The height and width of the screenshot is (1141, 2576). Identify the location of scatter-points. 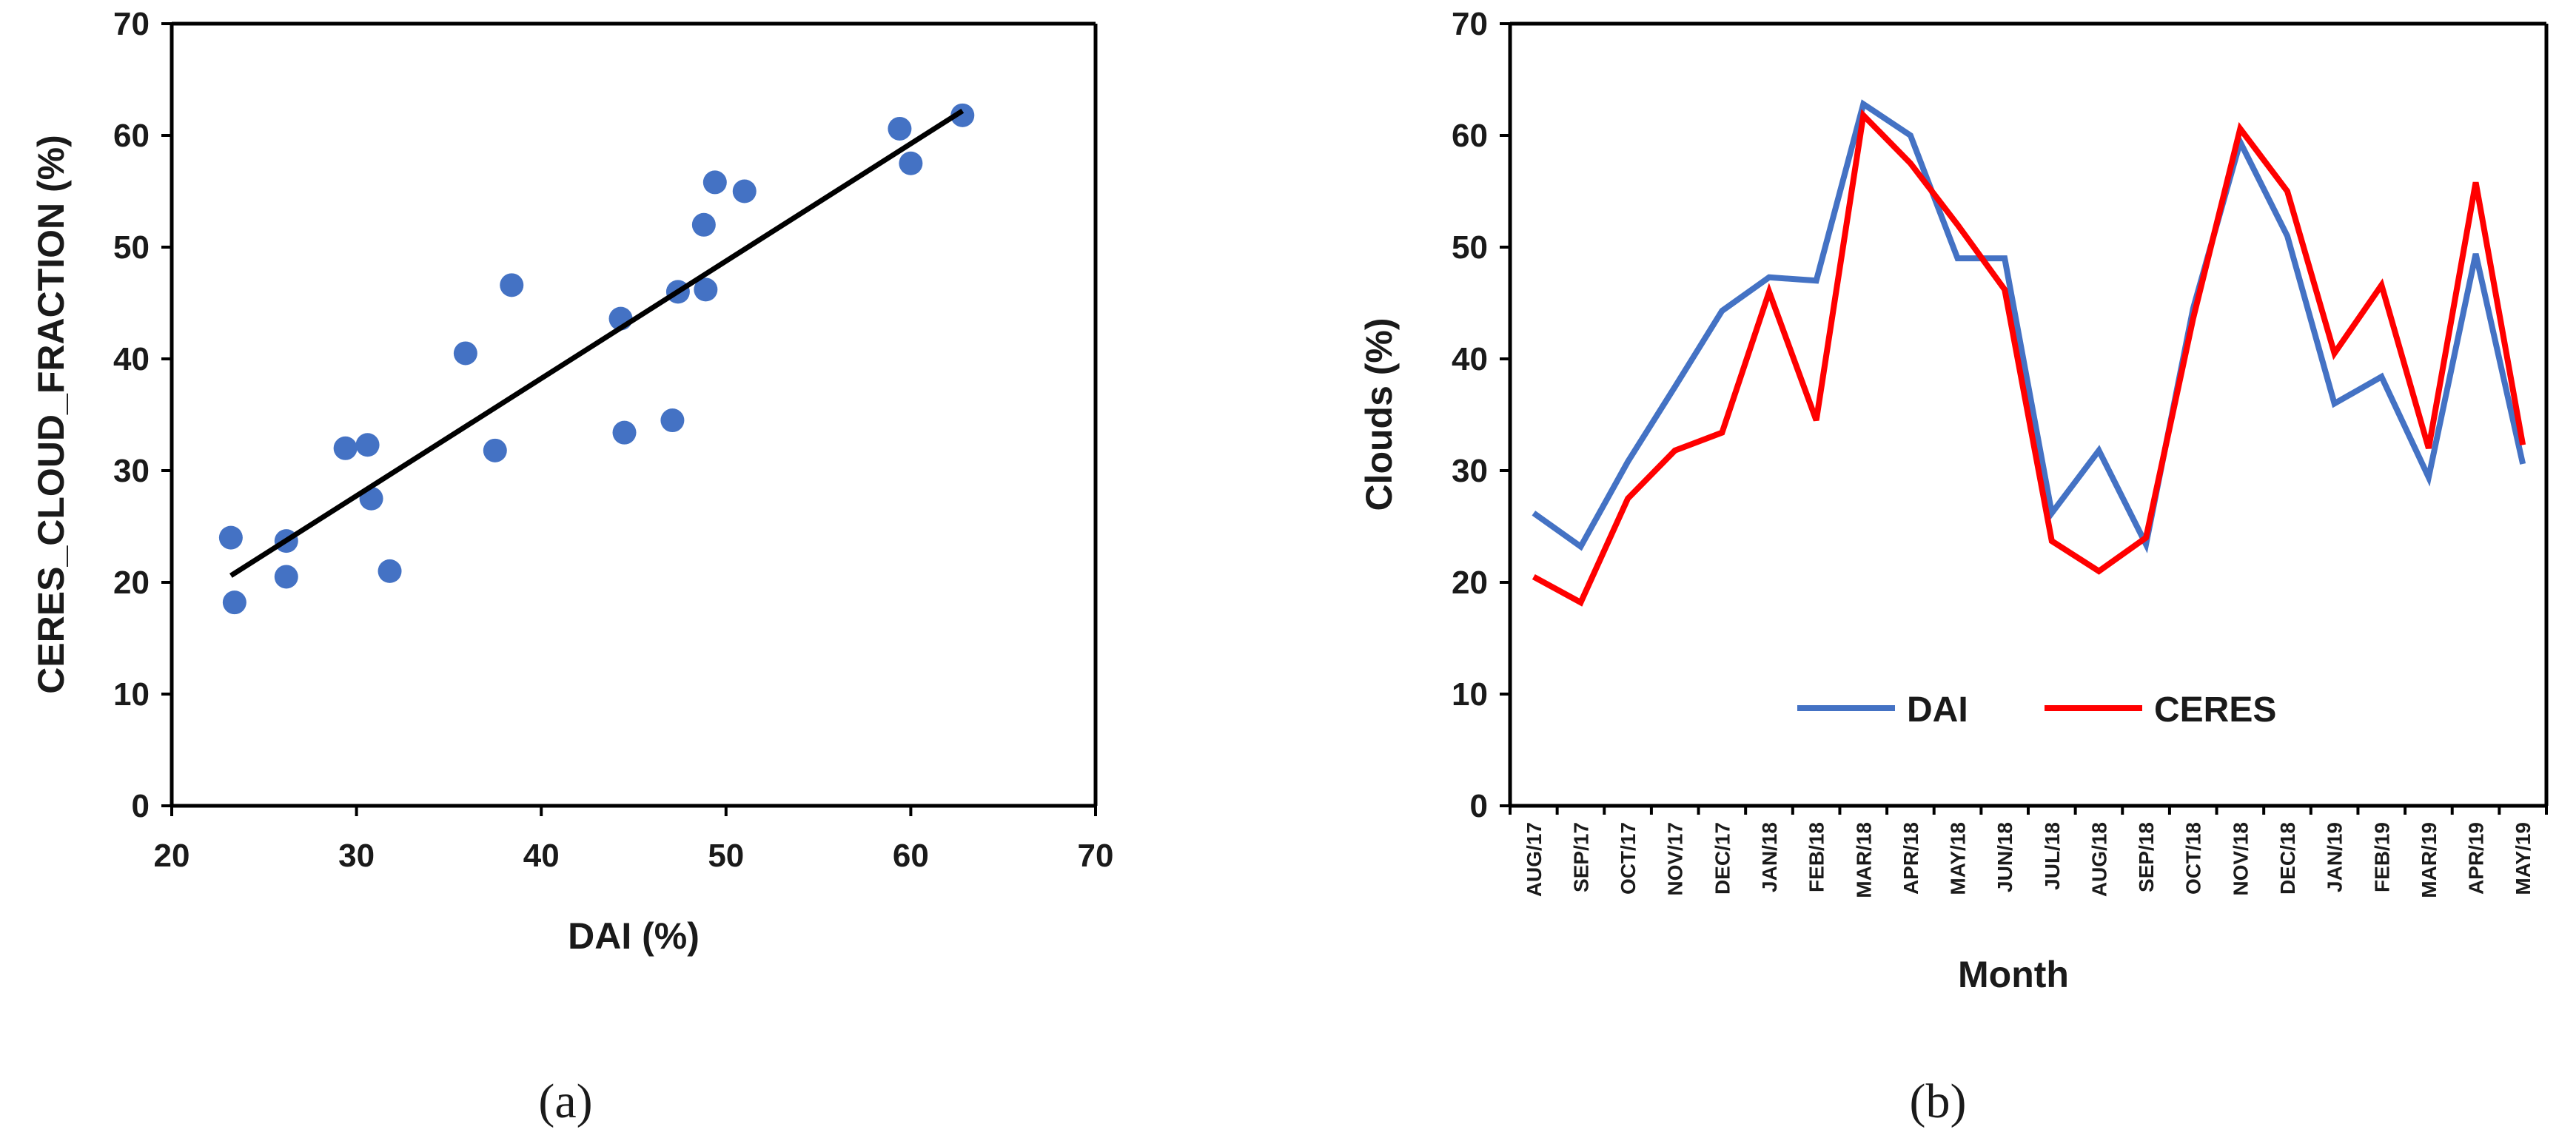
(596, 359).